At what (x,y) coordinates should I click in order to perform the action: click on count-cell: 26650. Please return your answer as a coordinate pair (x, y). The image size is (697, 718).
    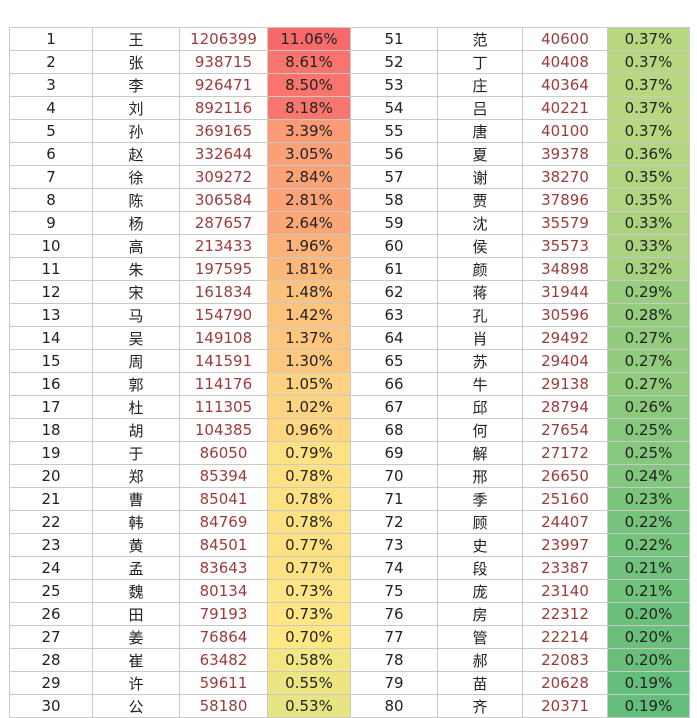
    Looking at the image, I should click on (565, 476).